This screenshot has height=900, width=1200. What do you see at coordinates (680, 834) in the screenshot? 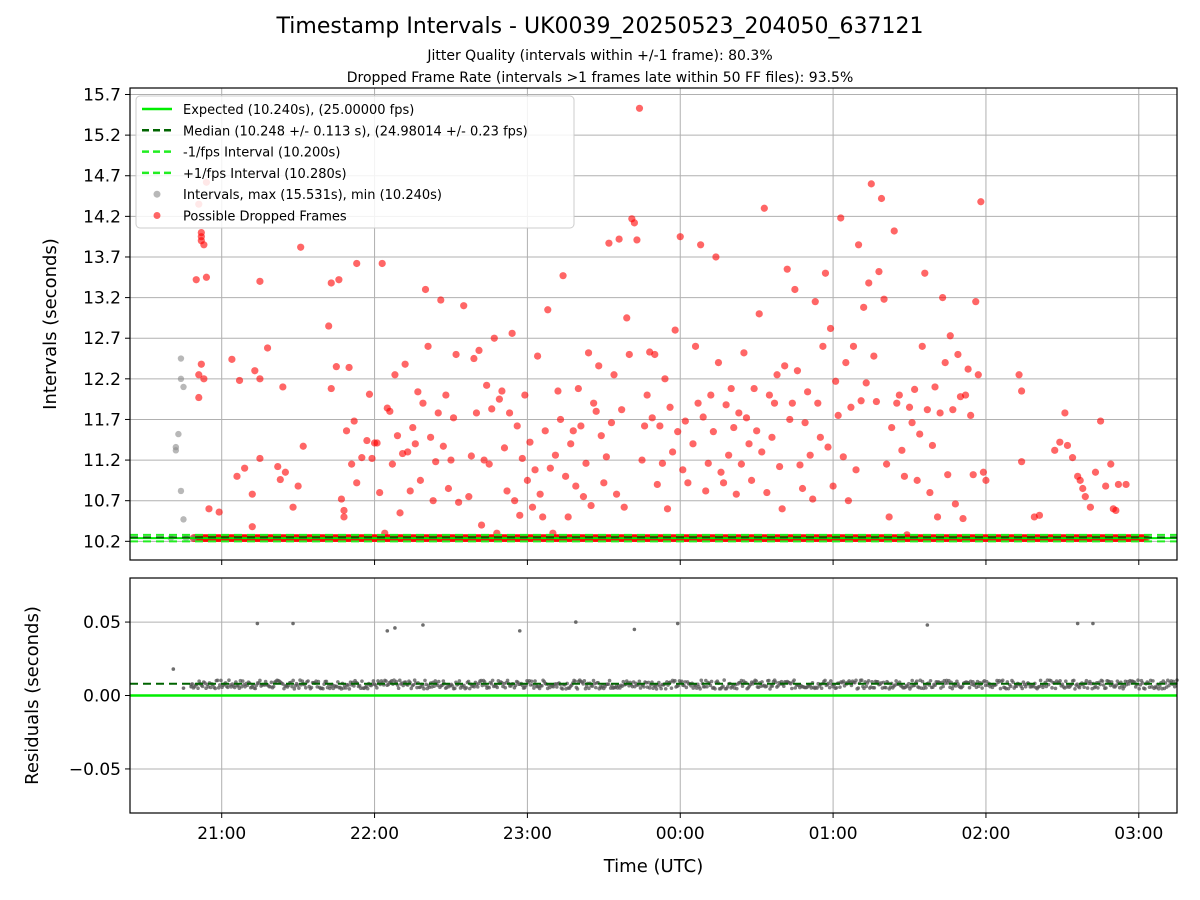
I see `x-tick-label: 00:00` at bounding box center [680, 834].